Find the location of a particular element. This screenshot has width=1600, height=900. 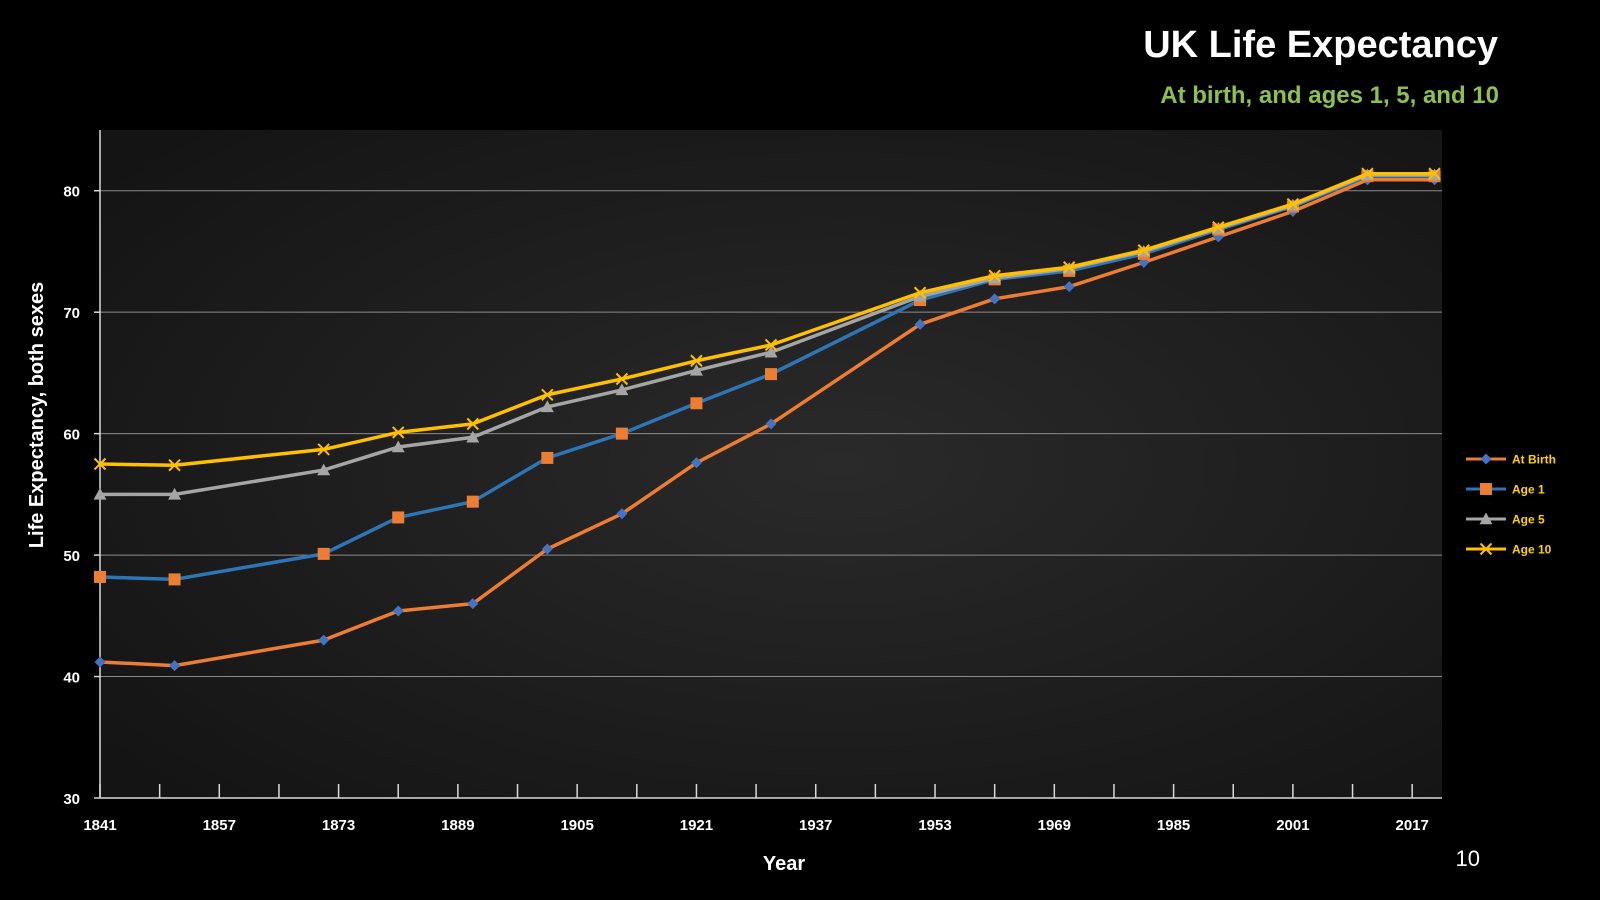

x-tick-label: 1921 is located at coordinates (696, 825).